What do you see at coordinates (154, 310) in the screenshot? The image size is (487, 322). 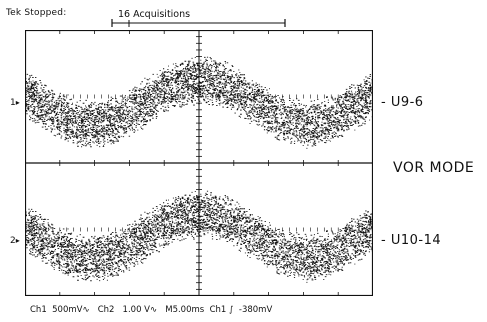 I see `ch2-coupling-icon: ∿` at bounding box center [154, 310].